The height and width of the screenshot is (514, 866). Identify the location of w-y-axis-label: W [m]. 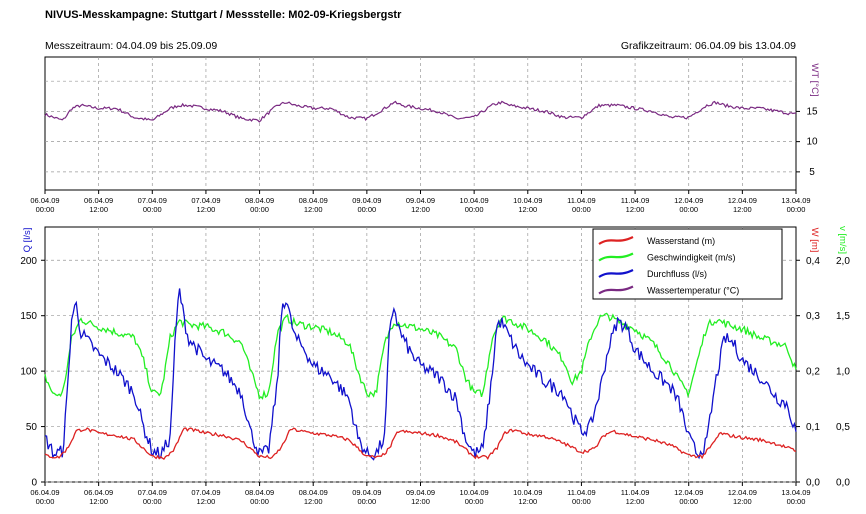
(814, 240).